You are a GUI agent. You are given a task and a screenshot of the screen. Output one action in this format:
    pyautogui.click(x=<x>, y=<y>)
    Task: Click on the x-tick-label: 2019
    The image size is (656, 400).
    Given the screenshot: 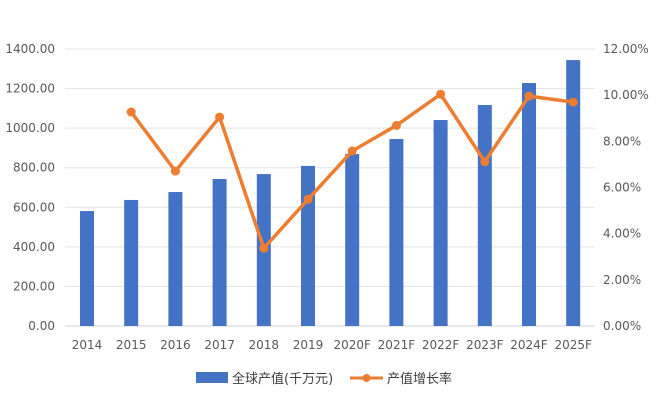 What is the action you would take?
    pyautogui.click(x=308, y=345)
    